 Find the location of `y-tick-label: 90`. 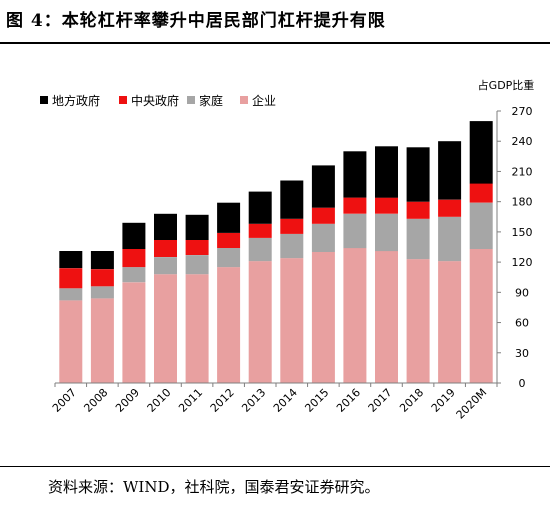

y-tick-label: 90 is located at coordinates (522, 292).